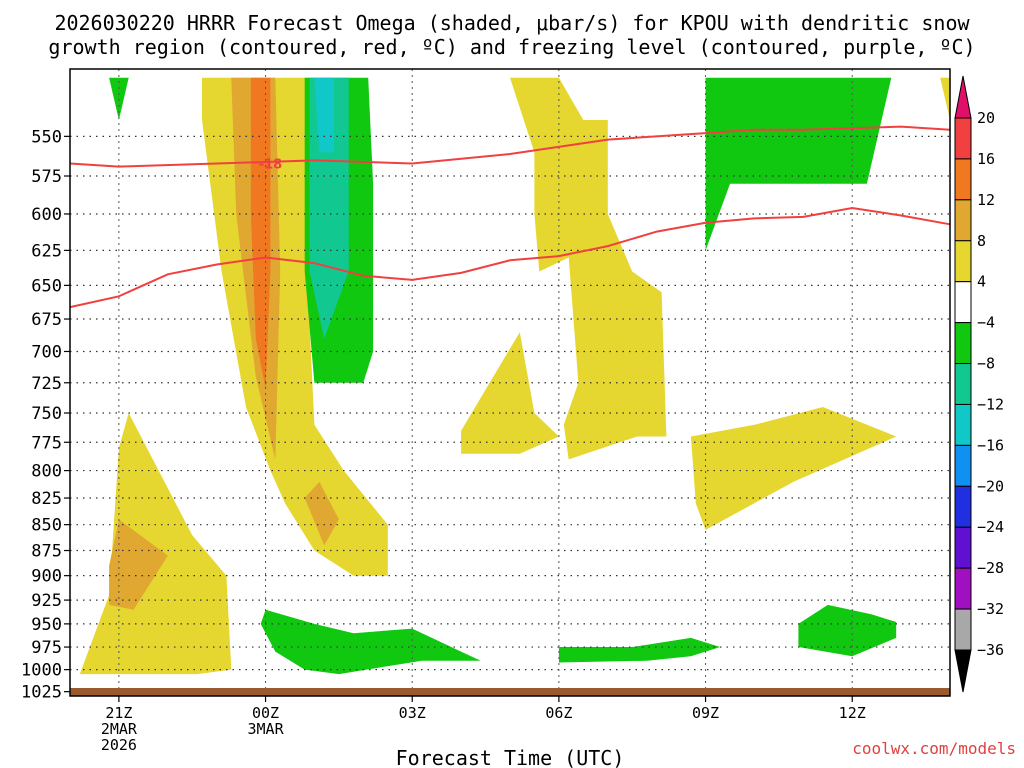  Describe the element at coordinates (705, 713) in the screenshot. I see `x-tick-label-09Z: 09Z` at that location.